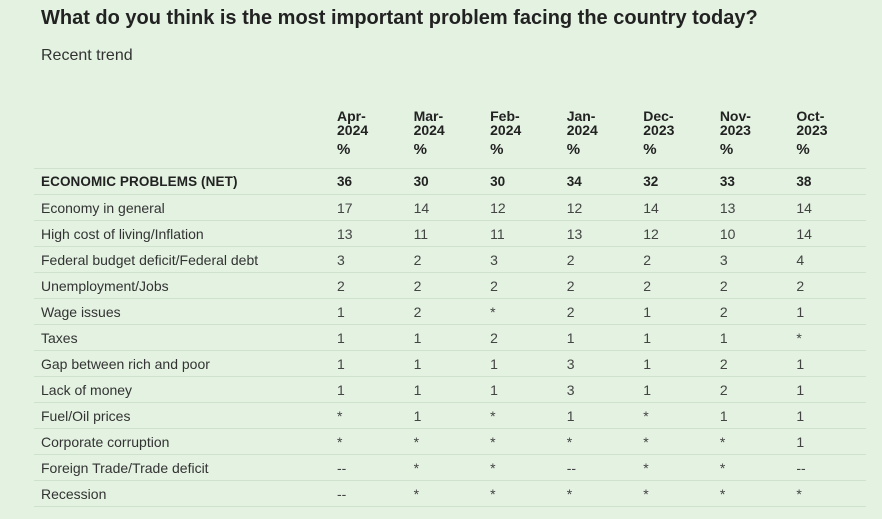  Describe the element at coordinates (445, 124) in the screenshot. I see `column-header: Mar- 2024` at that location.